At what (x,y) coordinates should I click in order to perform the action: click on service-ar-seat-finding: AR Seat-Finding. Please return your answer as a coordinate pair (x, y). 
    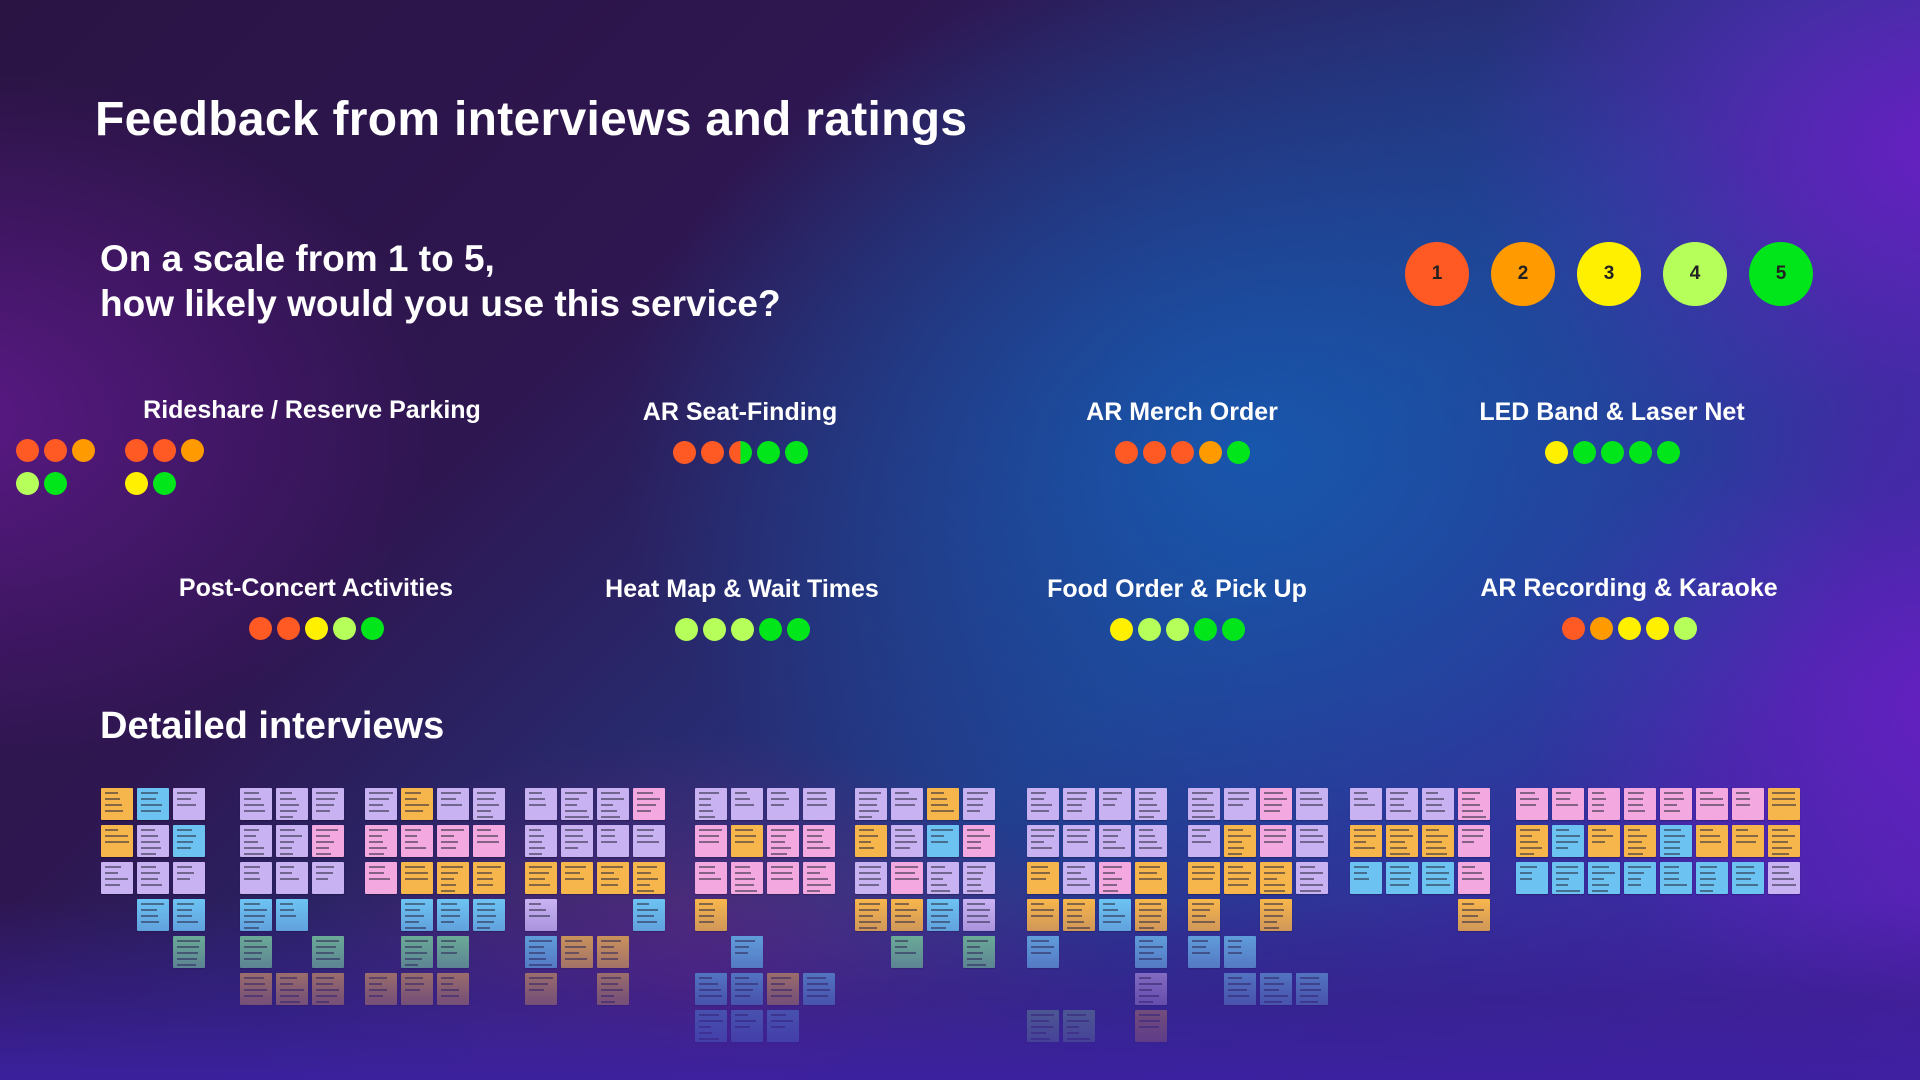
    Looking at the image, I should click on (740, 431).